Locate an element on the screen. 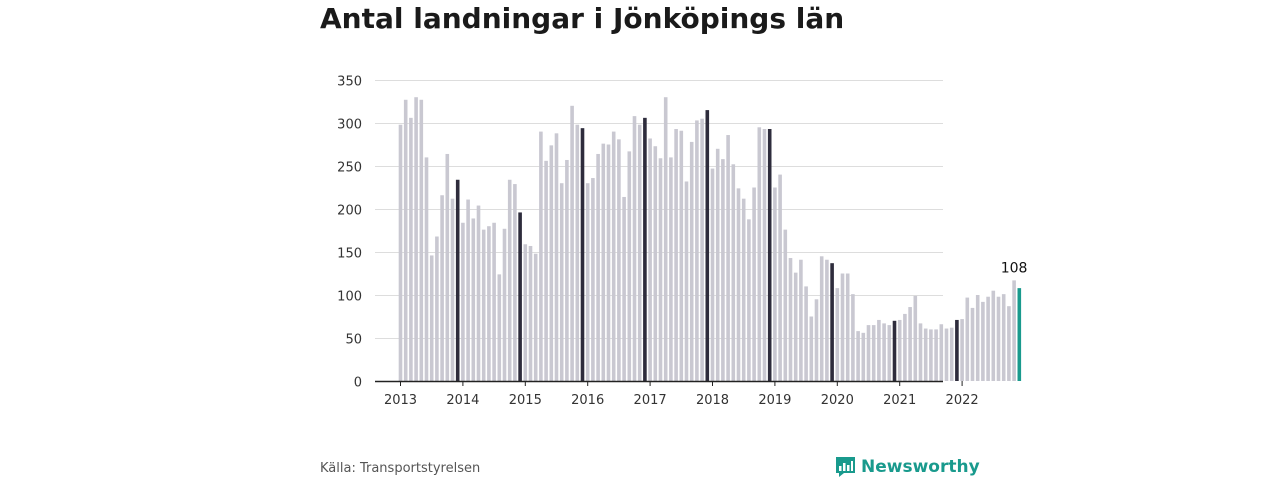  x-tick-label: 2014 is located at coordinates (462, 400).